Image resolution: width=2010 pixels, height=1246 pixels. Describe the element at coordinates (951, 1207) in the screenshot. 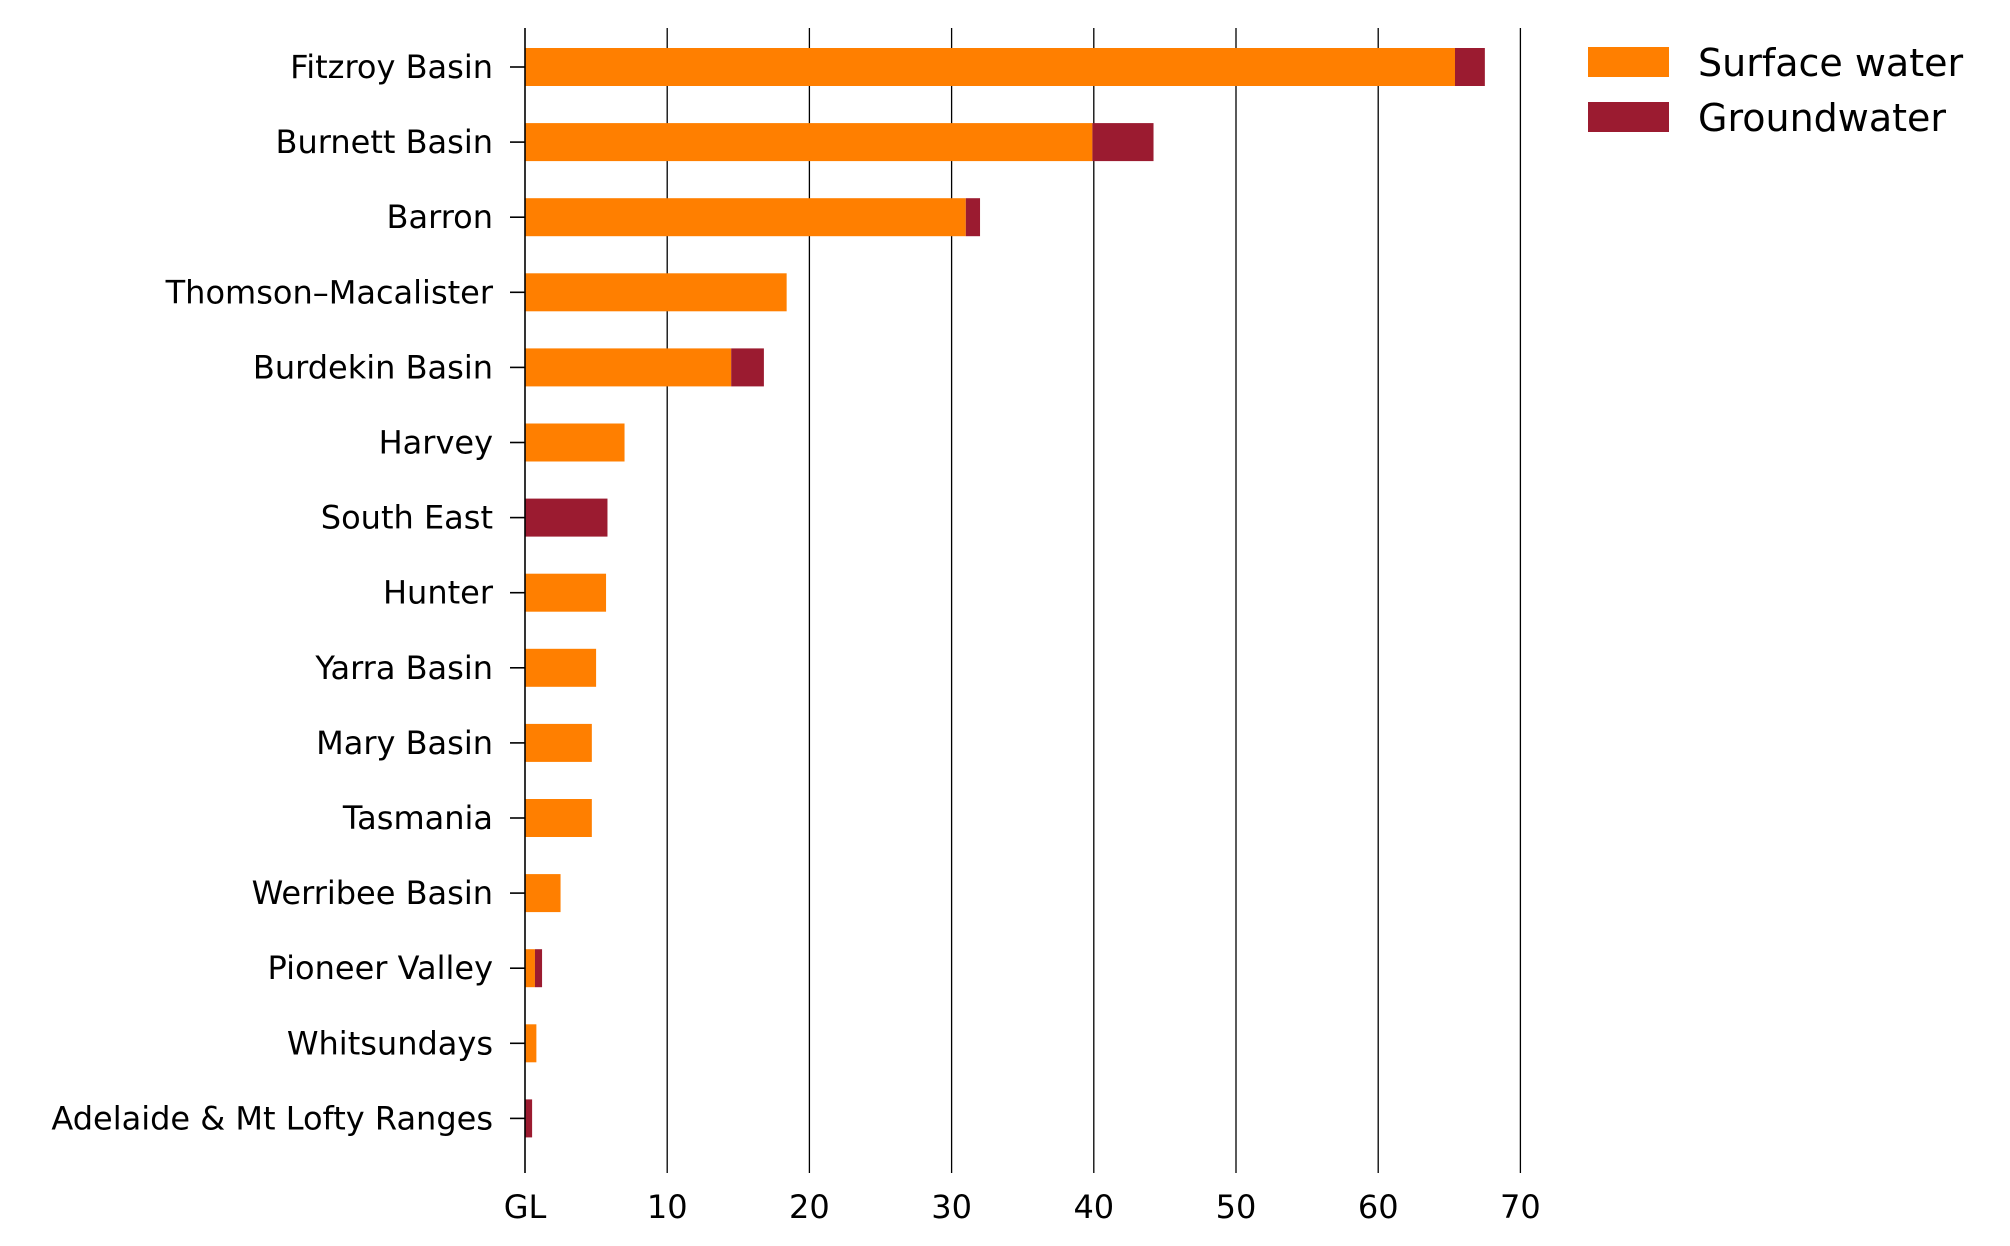

I see `x-tick-label: 30` at that location.